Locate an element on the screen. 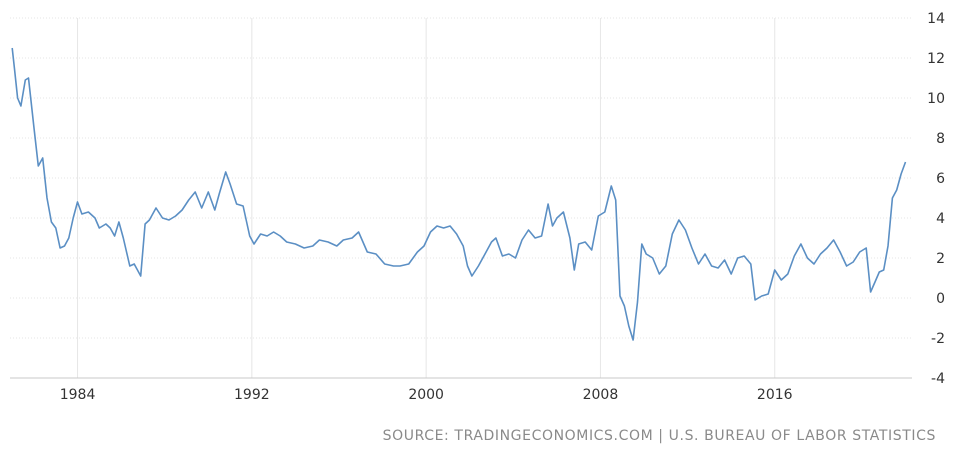 This screenshot has width=960, height=451. x-axis: 1984 1992 2000 2008 2016 is located at coordinates (461, 390).